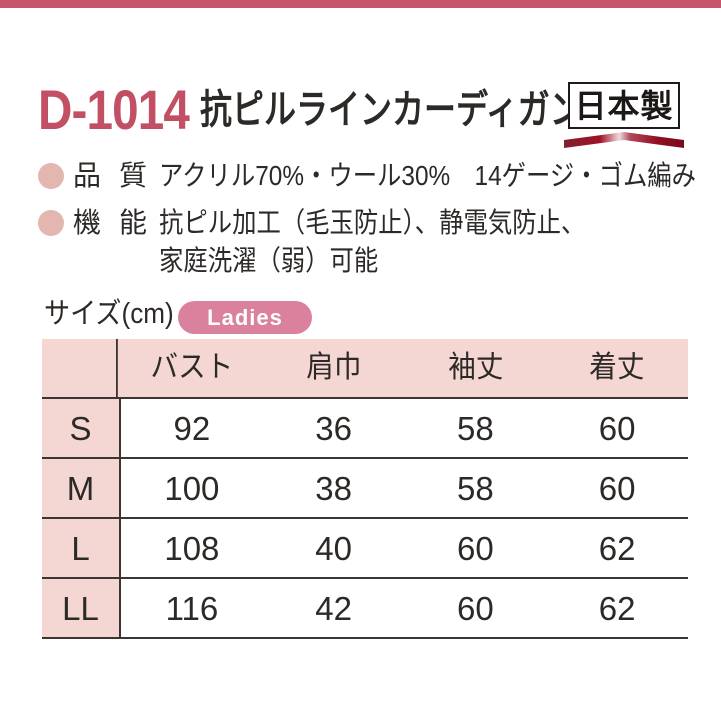  I want to click on table-row-m: M 100 38 58 60, so click(365, 487).